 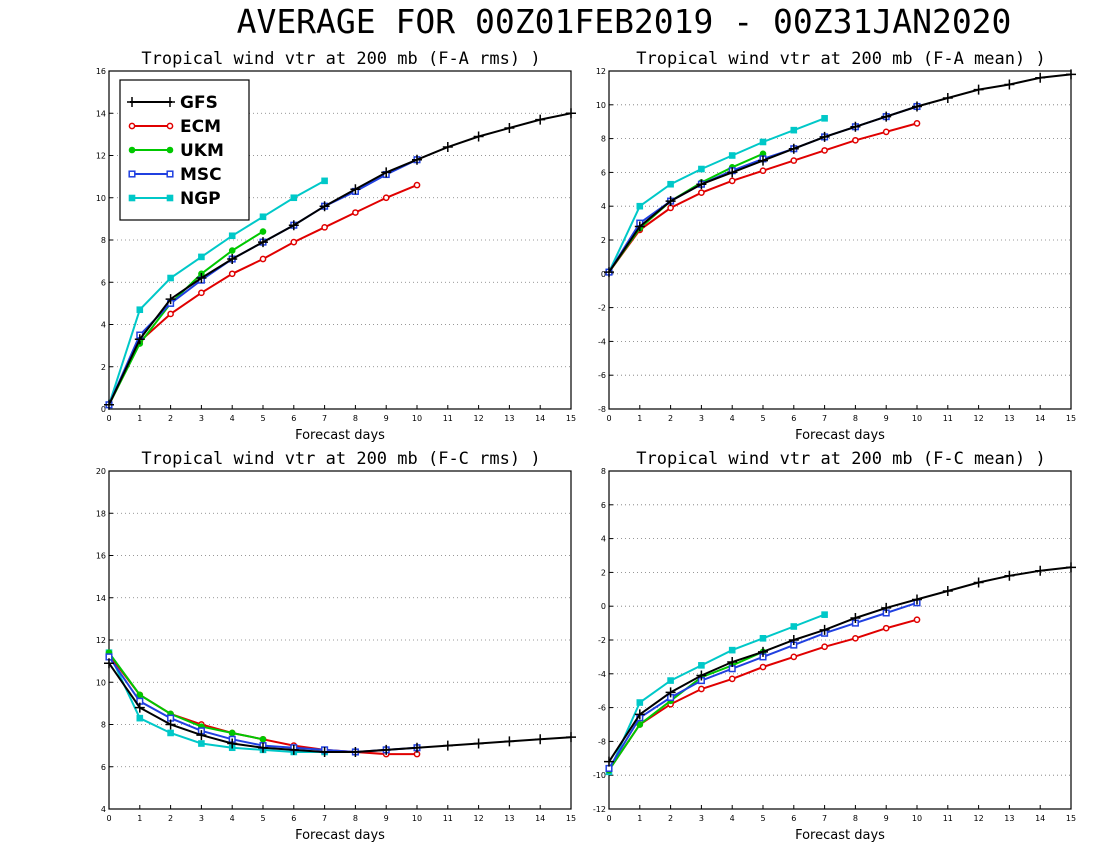 What do you see at coordinates (763, 197) in the screenshot?
I see `series-line-ecm` at bounding box center [763, 197].